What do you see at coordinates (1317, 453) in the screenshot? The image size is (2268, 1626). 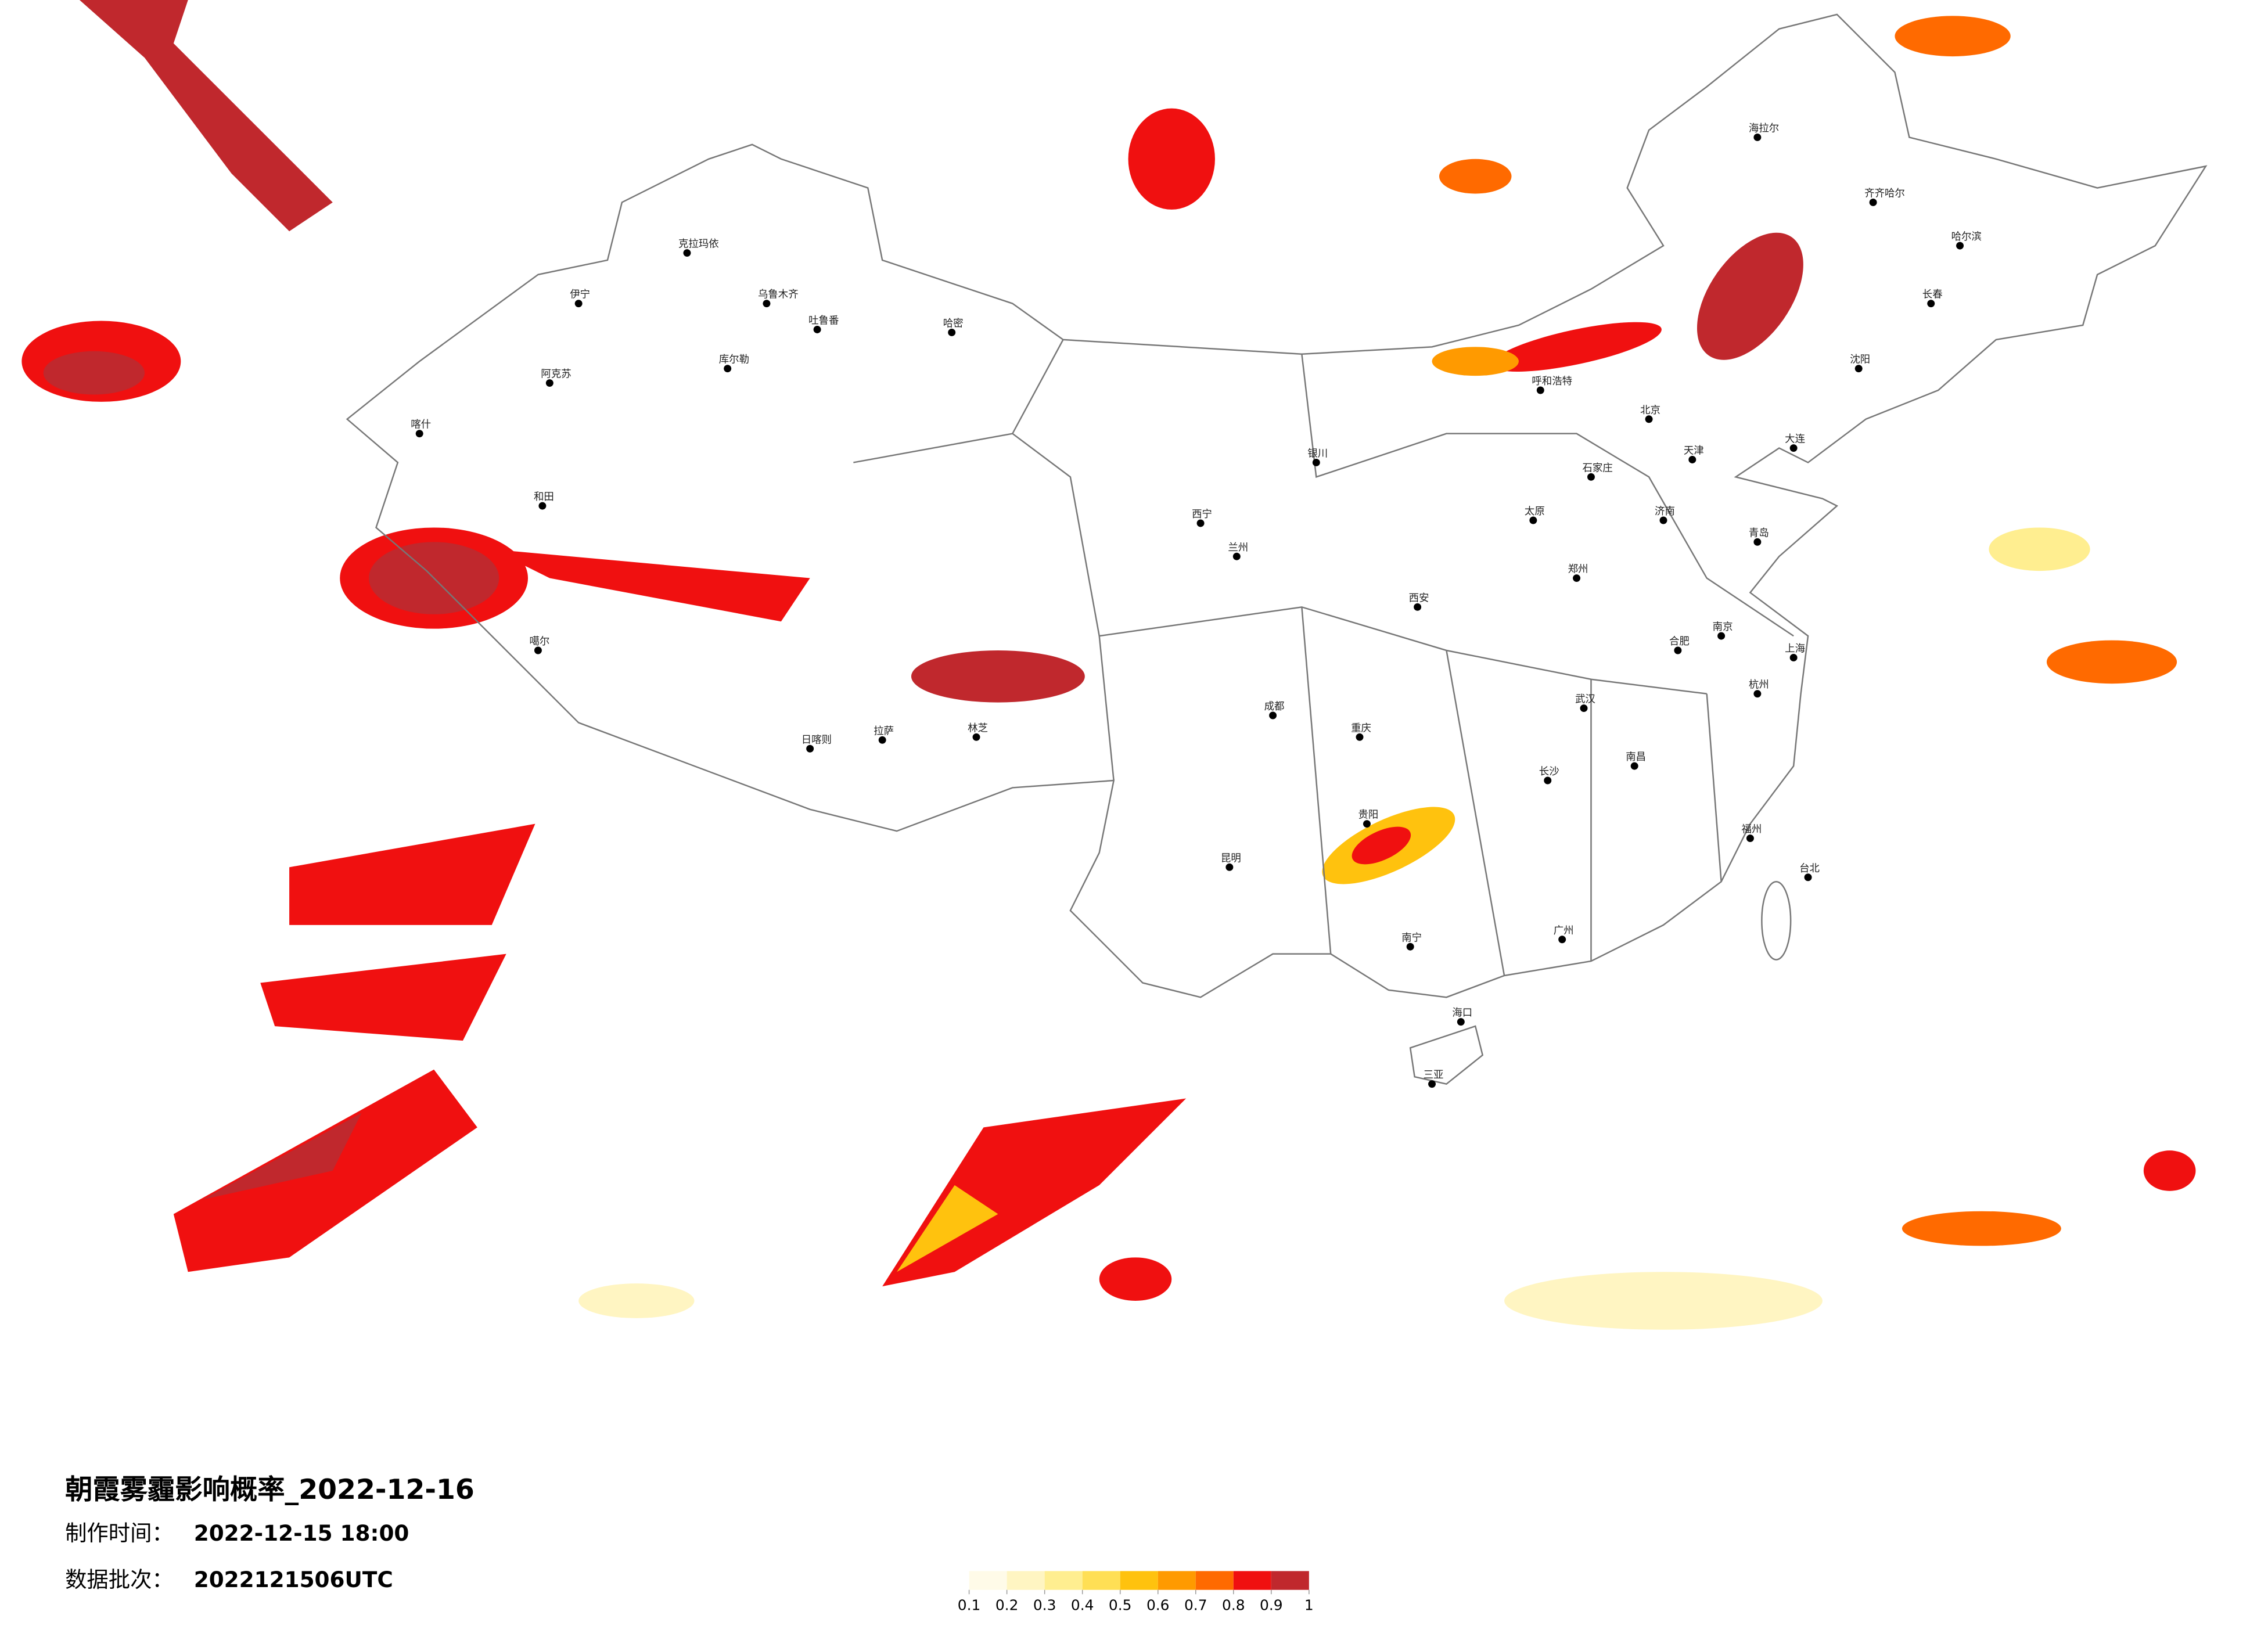 I see `city-label: 银川` at bounding box center [1317, 453].